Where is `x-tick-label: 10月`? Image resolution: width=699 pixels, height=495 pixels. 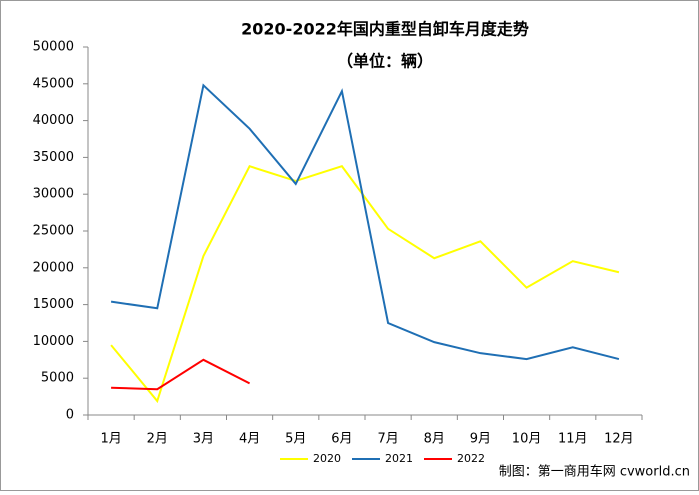 x-tick-label: 10月 is located at coordinates (527, 439).